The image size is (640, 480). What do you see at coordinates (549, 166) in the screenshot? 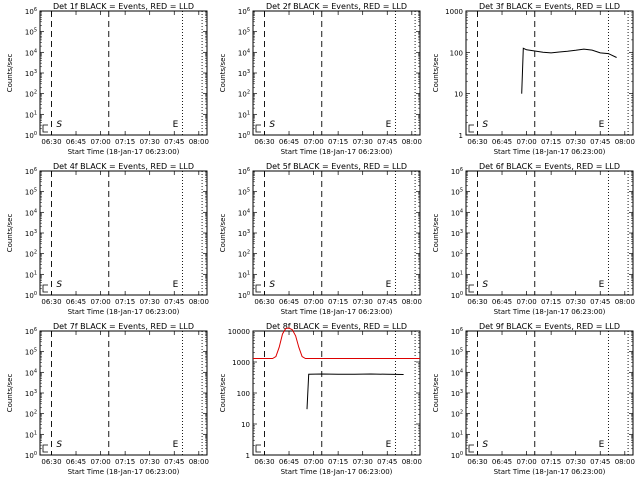
I see `chart-title: Det 6f BLACK = Events, RED = LLD` at bounding box center [549, 166].